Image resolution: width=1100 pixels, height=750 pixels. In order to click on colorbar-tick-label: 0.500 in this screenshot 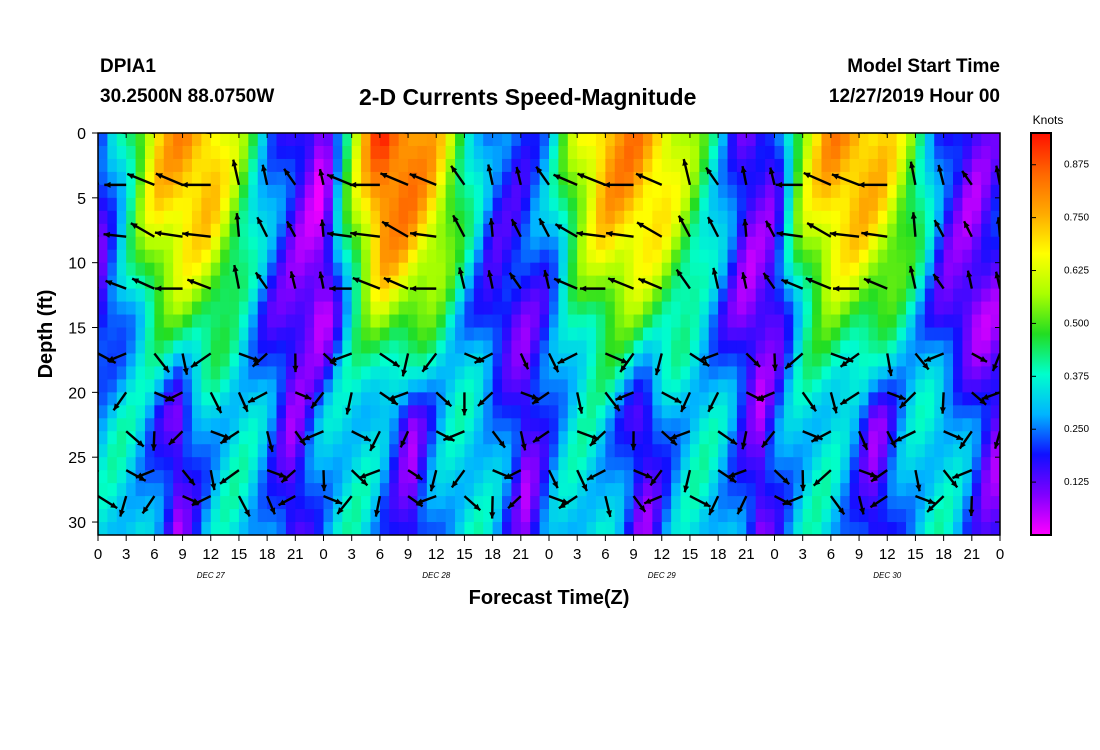, I will do `click(1076, 323)`.